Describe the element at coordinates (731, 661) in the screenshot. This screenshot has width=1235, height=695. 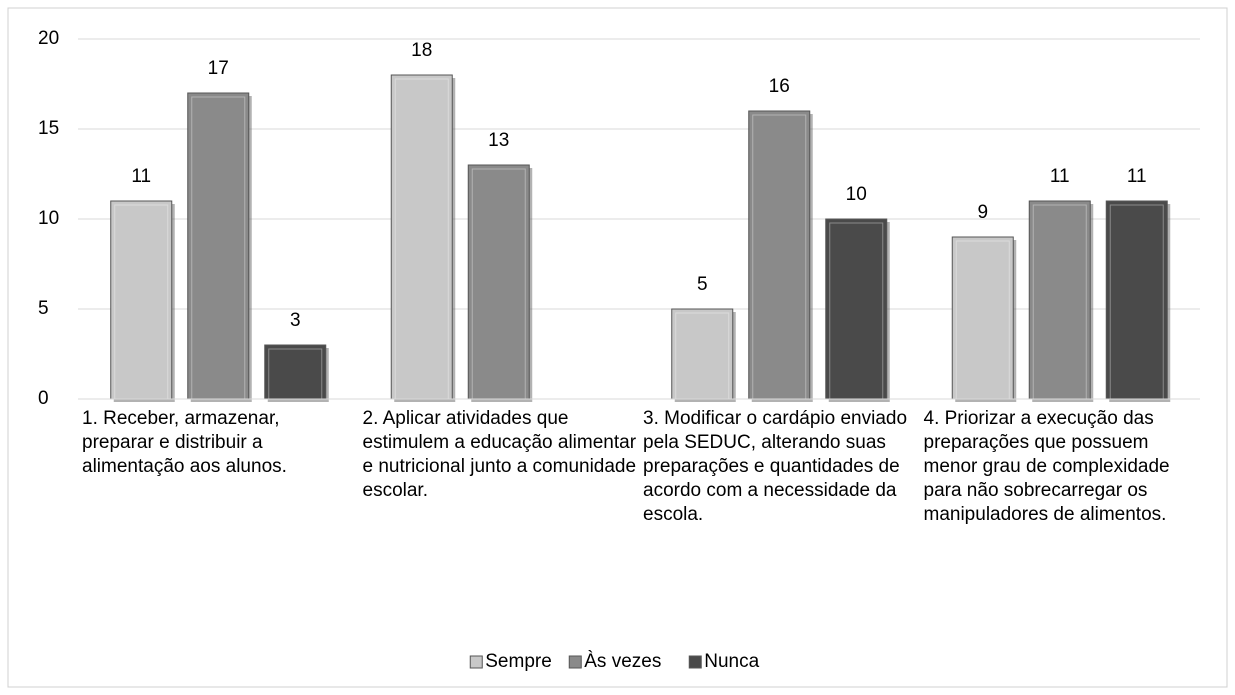
I see `legend-label: Nunca` at that location.